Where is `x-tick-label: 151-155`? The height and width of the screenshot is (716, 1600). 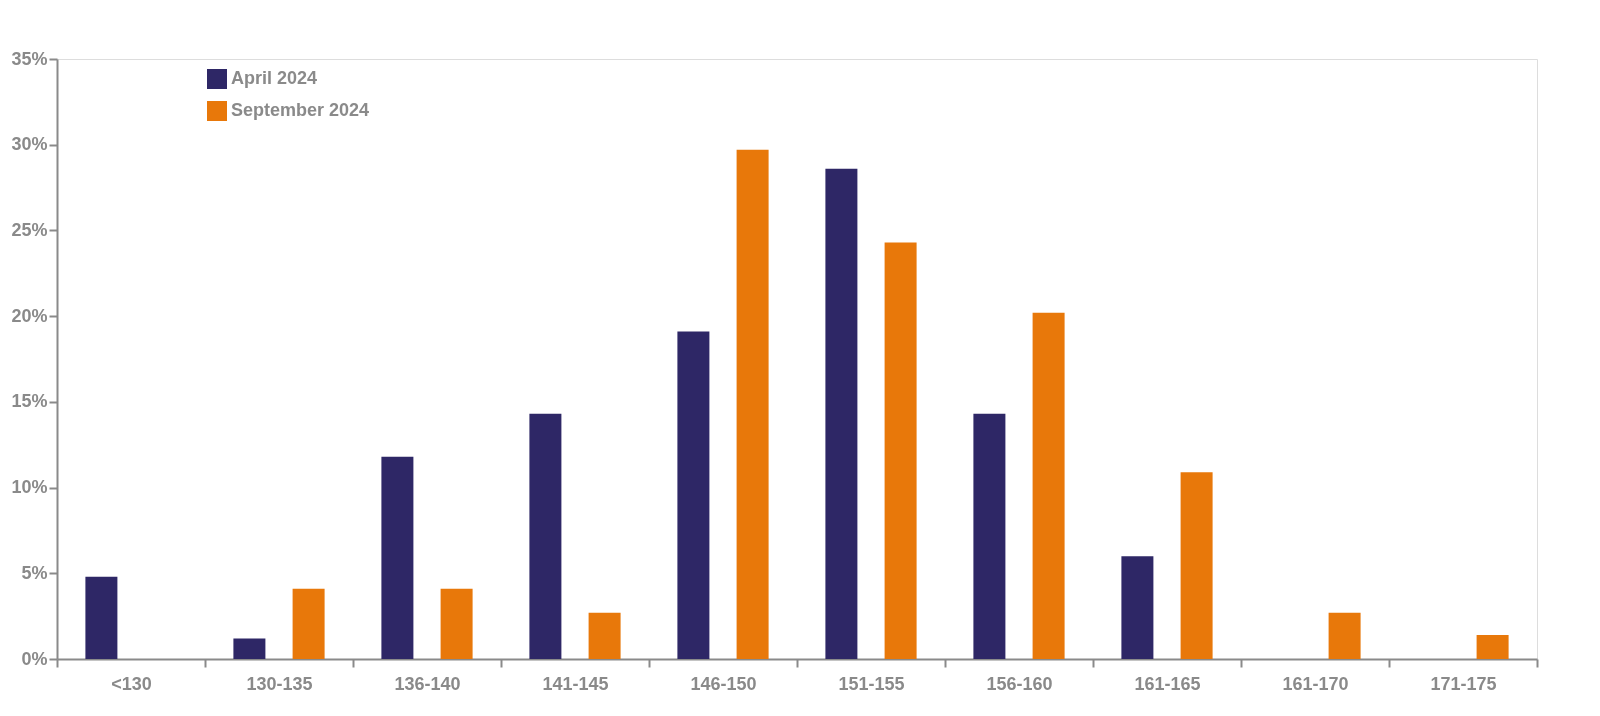
x-tick-label: 151-155 is located at coordinates (871, 683).